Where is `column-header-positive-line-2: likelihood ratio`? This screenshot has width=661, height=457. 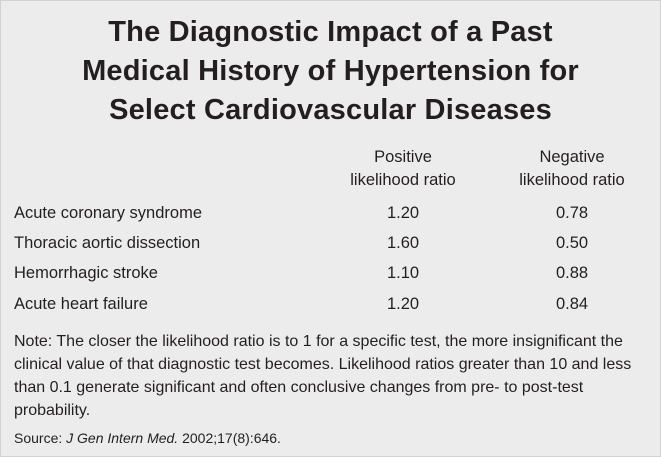 column-header-positive-line-2: likelihood ratio is located at coordinates (403, 180).